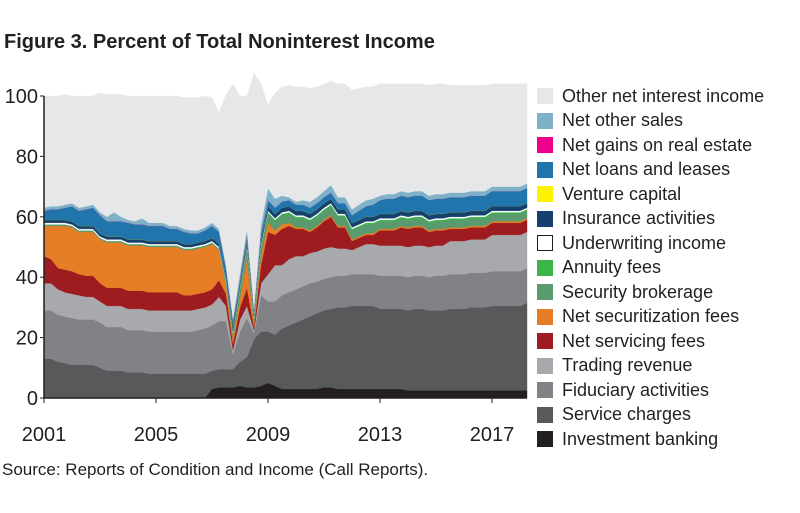 This screenshot has height=513, width=800. What do you see at coordinates (644, 242) in the screenshot?
I see `legend-label: Underwriting income` at bounding box center [644, 242].